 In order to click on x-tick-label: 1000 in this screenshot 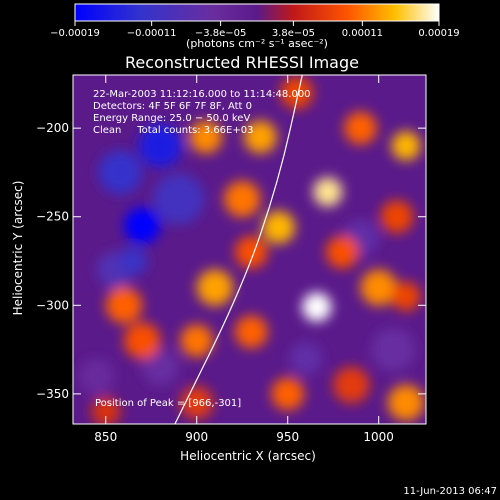, I will do `click(378, 437)`.